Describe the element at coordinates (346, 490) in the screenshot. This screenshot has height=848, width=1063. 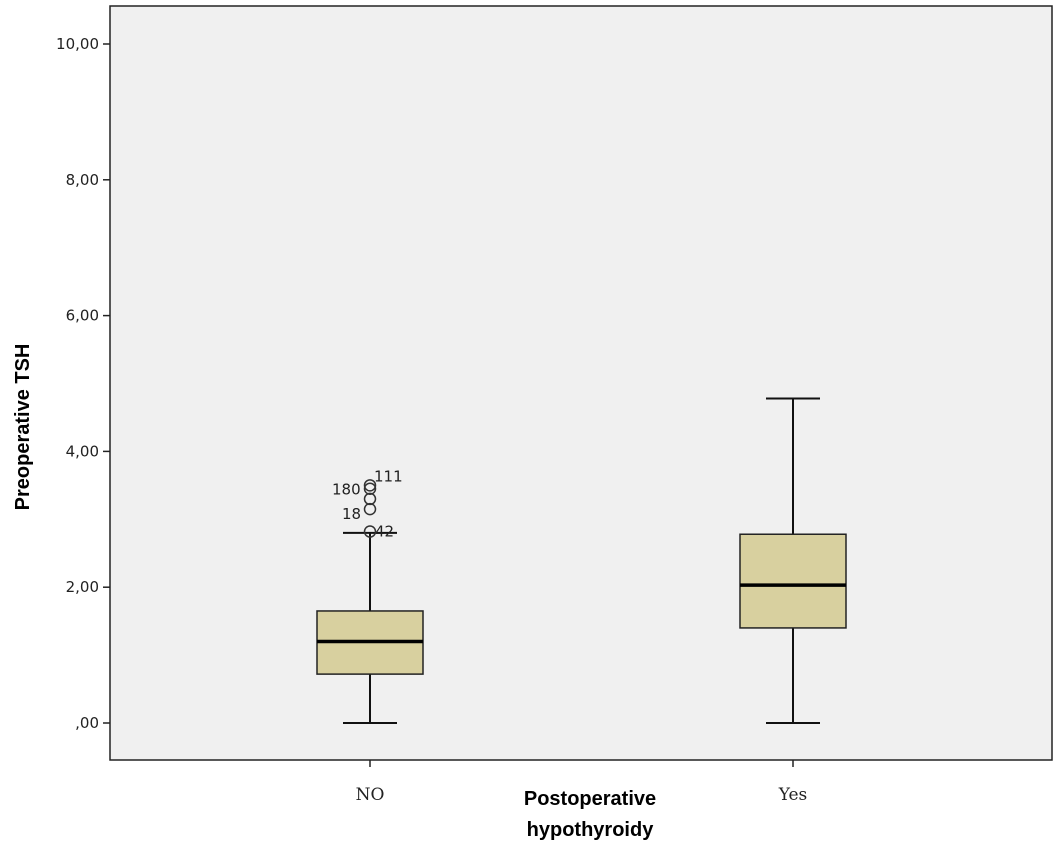
I see `outlier-label: 180` at that location.